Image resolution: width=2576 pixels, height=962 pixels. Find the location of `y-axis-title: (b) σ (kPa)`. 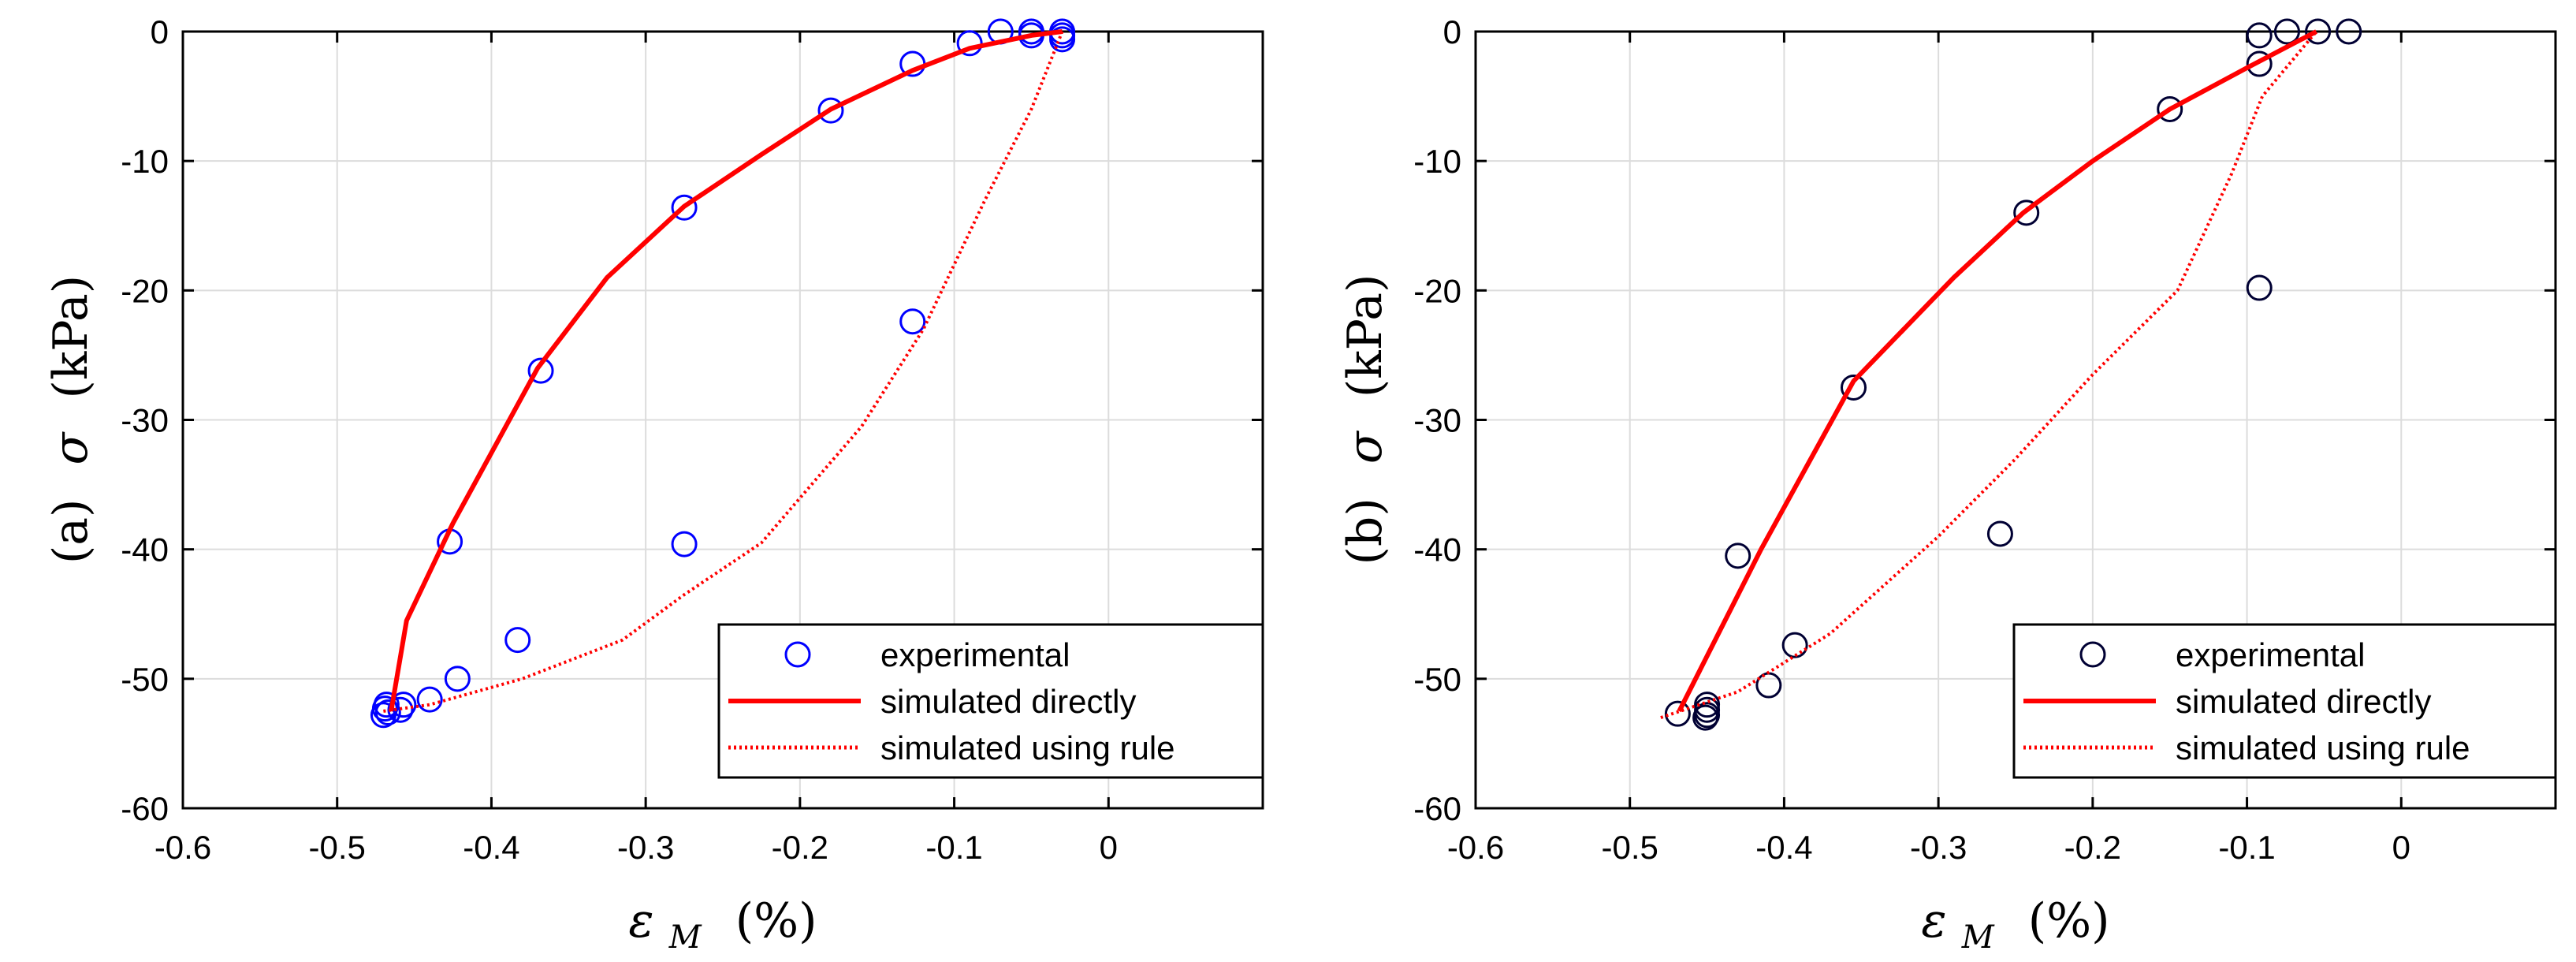

y-axis-title: (b) σ (kPa) is located at coordinates (1365, 419).